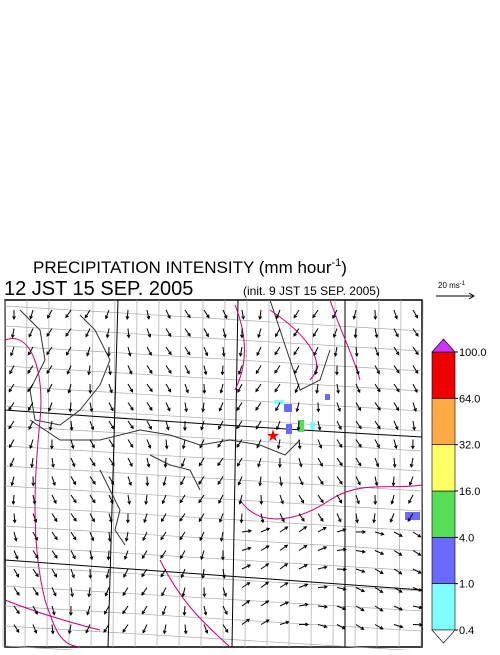 The image size is (500, 655). What do you see at coordinates (182, 267) in the screenshot?
I see `title-text: PRECIPITATION INTENSITY (mm hour` at bounding box center [182, 267].